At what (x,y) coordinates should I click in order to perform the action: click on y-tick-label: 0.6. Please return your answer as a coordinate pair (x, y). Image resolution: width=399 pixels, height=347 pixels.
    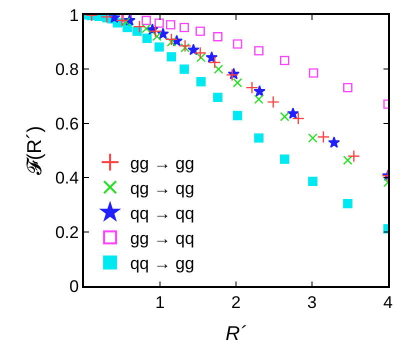
    Looking at the image, I should click on (67, 124).